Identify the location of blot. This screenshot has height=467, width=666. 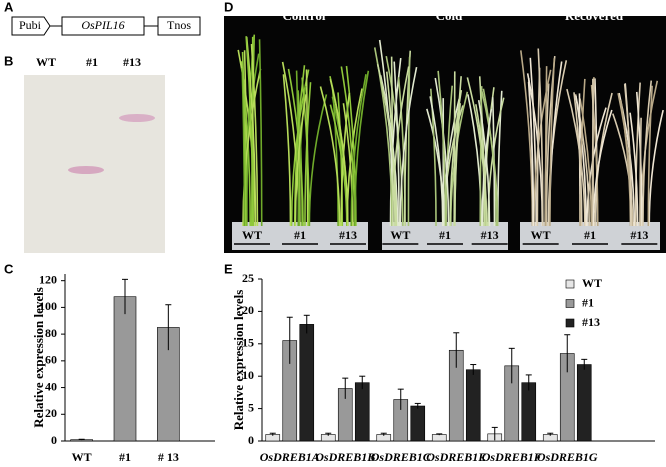
(94, 164).